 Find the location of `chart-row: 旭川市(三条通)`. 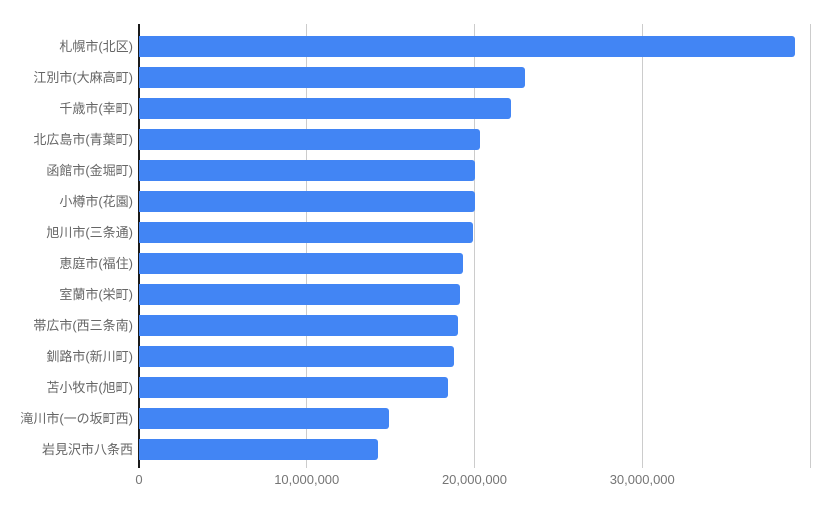

chart-row: 旭川市(三条通) is located at coordinates (418, 232).